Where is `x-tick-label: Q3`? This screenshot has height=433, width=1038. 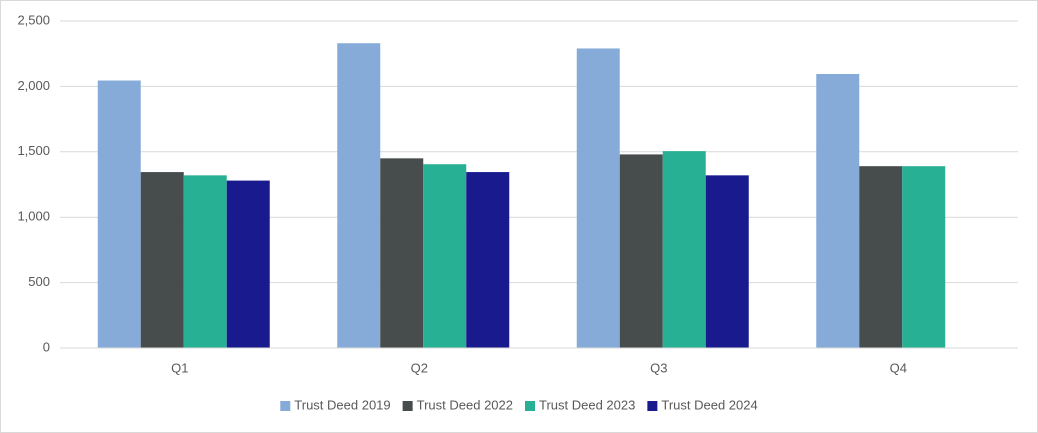 x-tick-label: Q3 is located at coordinates (658, 367).